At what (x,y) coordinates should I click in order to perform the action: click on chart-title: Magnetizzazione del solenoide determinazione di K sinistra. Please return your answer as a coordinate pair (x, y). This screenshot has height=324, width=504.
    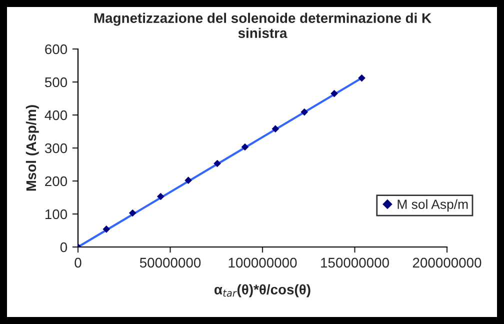
    Looking at the image, I should click on (263, 25).